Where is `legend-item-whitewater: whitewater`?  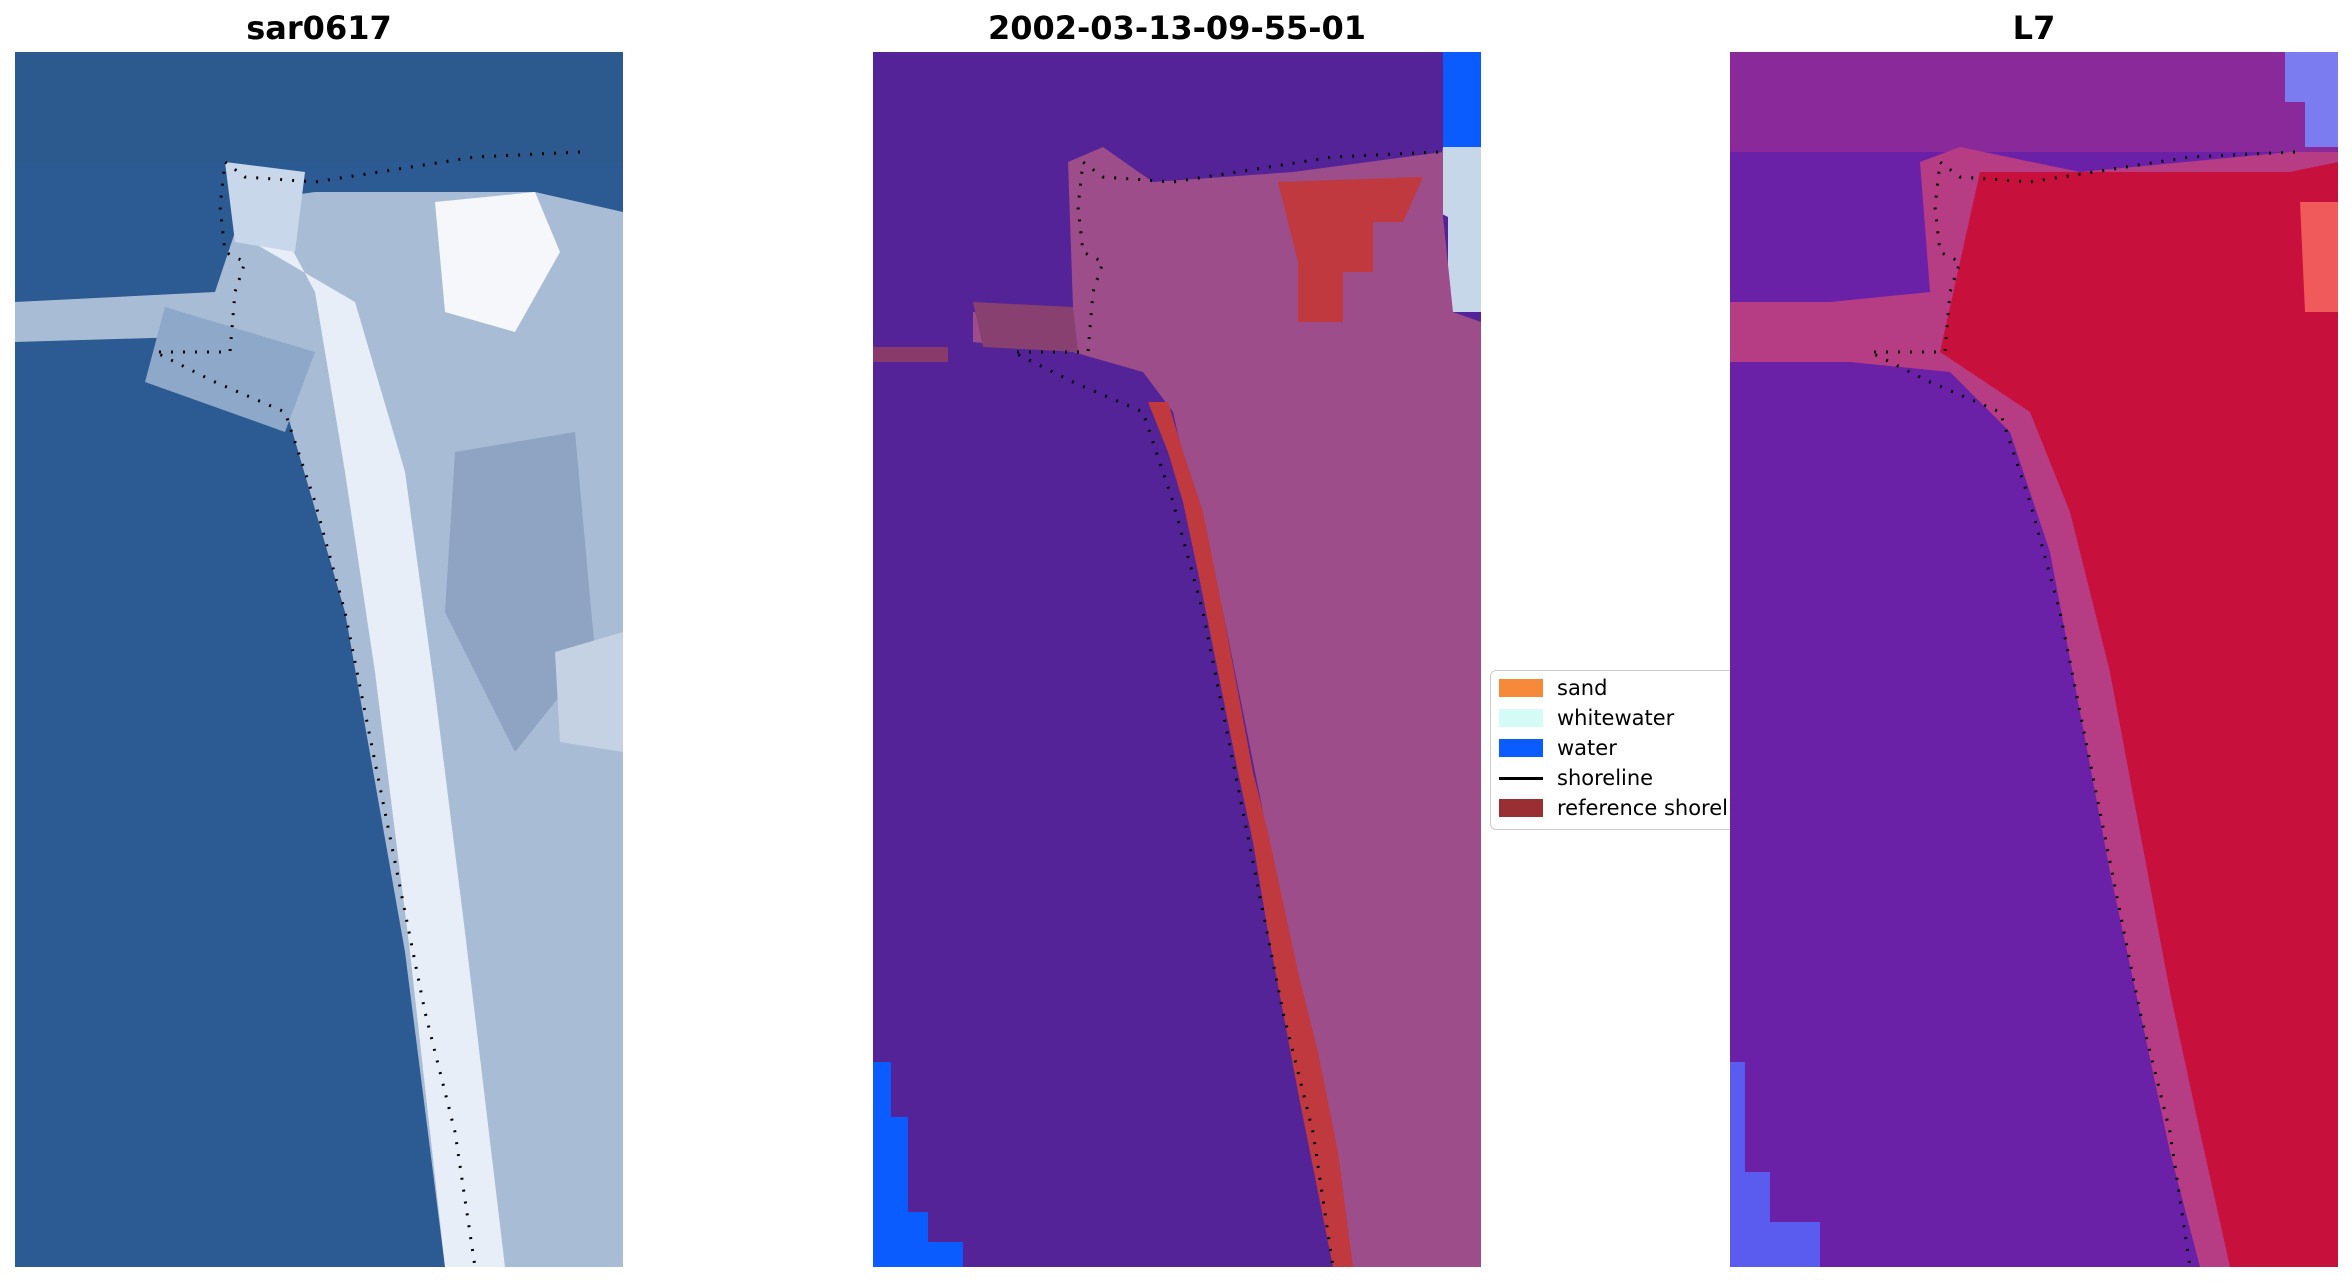 legend-item-whitewater: whitewater is located at coordinates (1586, 718).